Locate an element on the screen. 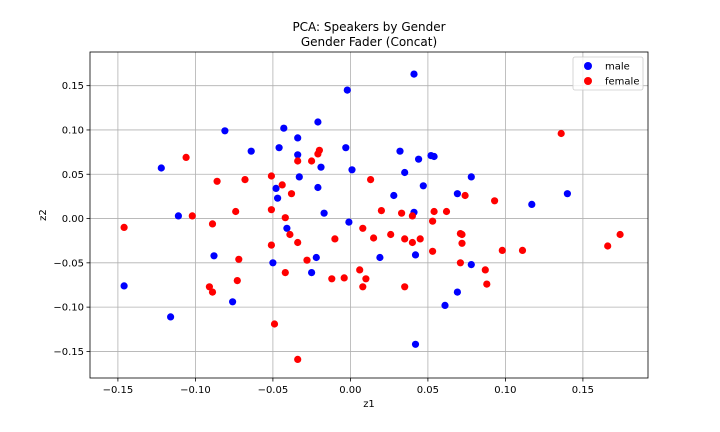 This screenshot has width=720, height=432. x-tick-label: −0.15 is located at coordinates (118, 390).